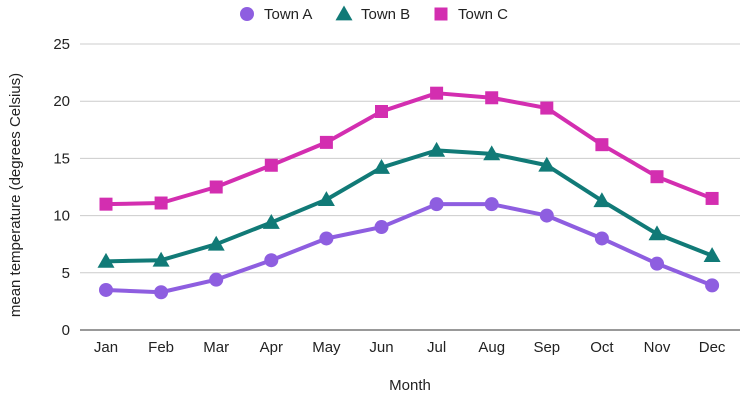 Image resolution: width=750 pixels, height=408 pixels. I want to click on data-point-town-c-jul, so click(437, 93).